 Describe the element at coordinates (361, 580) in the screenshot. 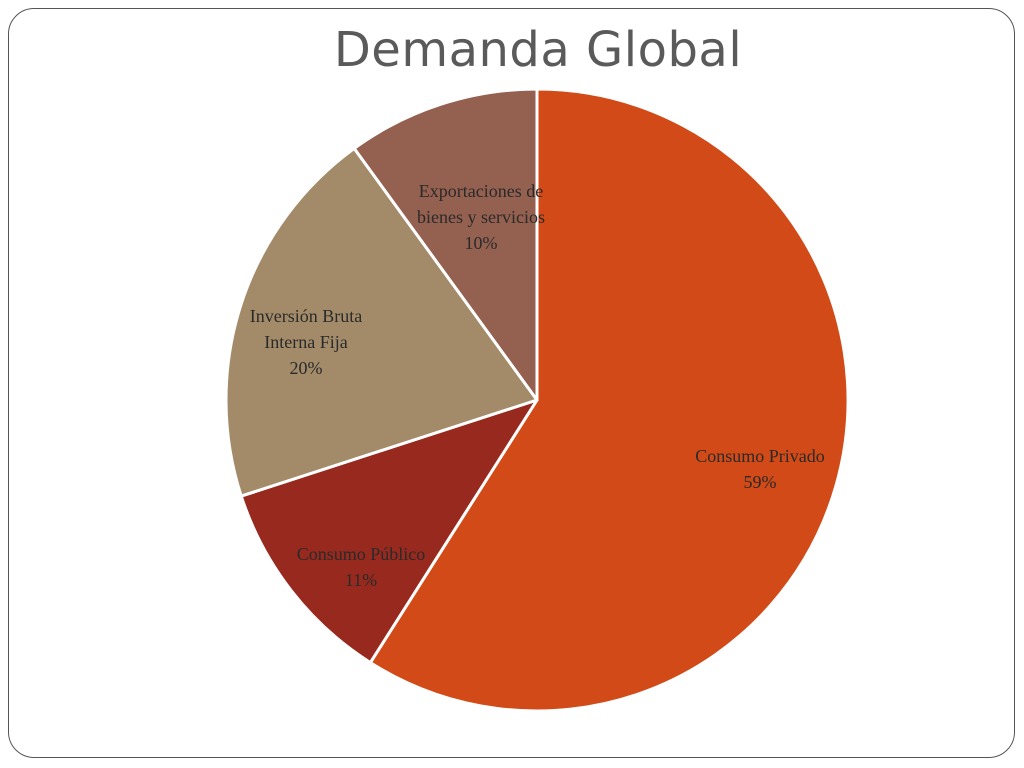

I see `slice-value-label: 11%` at that location.